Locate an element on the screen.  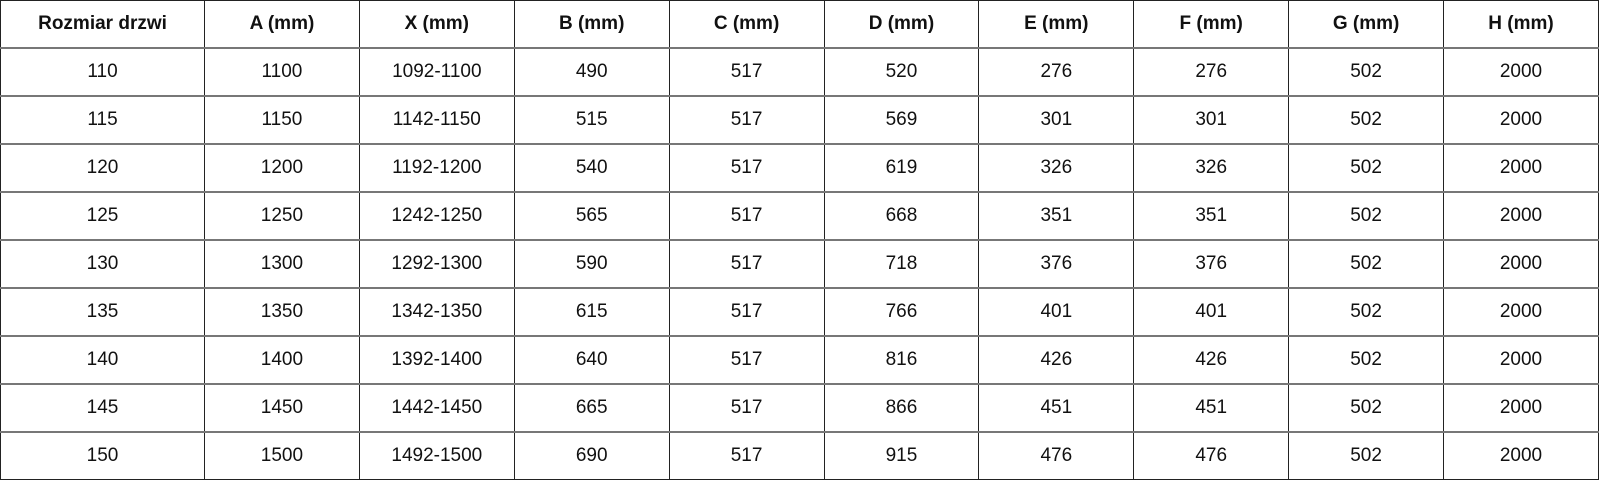
column-header: A (mm) is located at coordinates (282, 24).